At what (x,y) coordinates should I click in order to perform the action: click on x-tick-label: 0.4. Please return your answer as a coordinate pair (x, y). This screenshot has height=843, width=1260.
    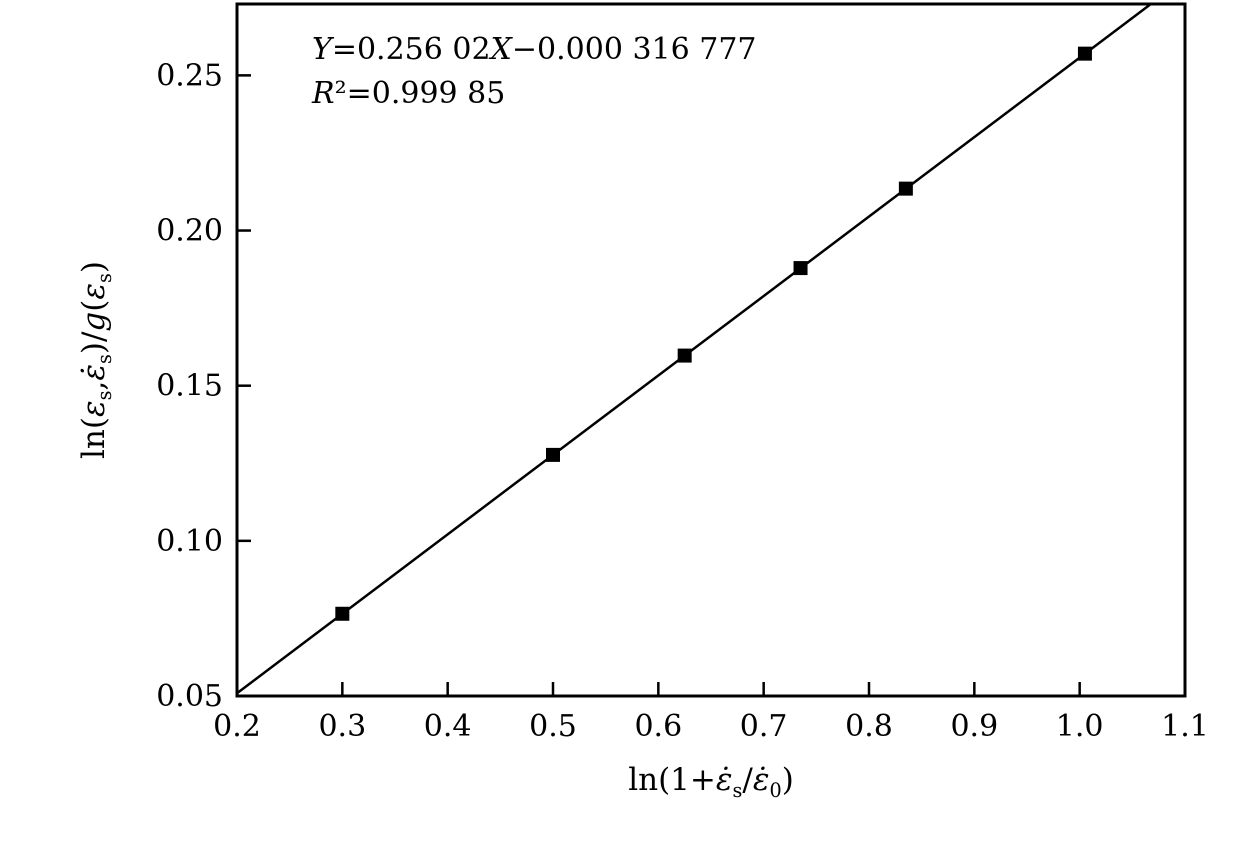
    Looking at the image, I should click on (448, 726).